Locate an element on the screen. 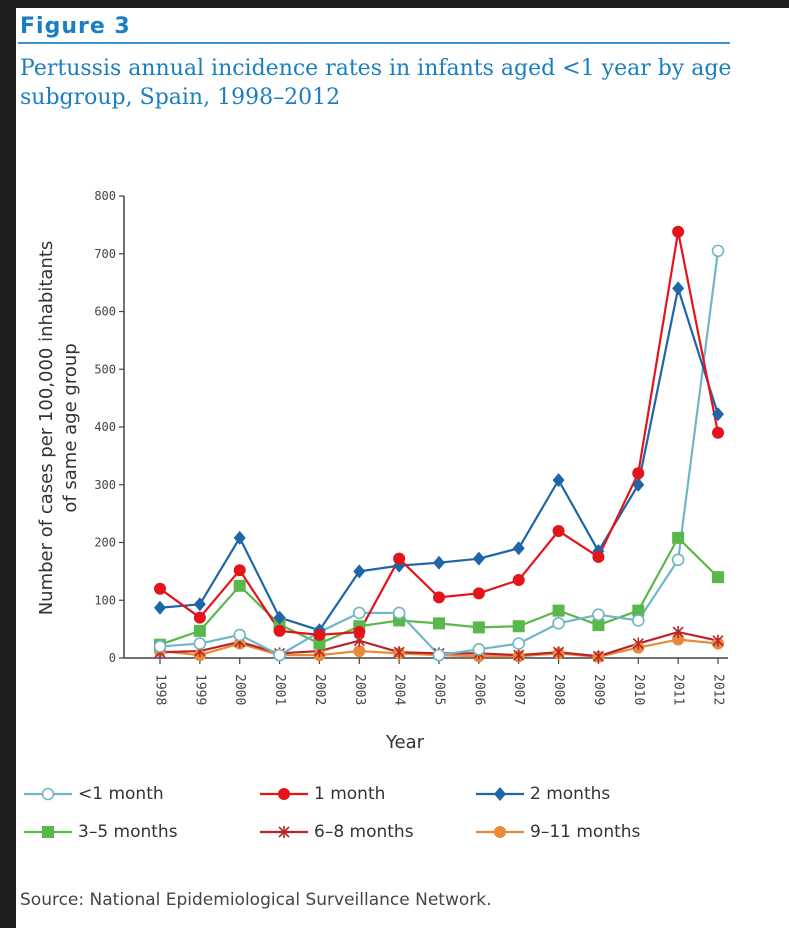 This screenshot has height=928, width=789. x-tick-label: 2011 is located at coordinates (678, 689).